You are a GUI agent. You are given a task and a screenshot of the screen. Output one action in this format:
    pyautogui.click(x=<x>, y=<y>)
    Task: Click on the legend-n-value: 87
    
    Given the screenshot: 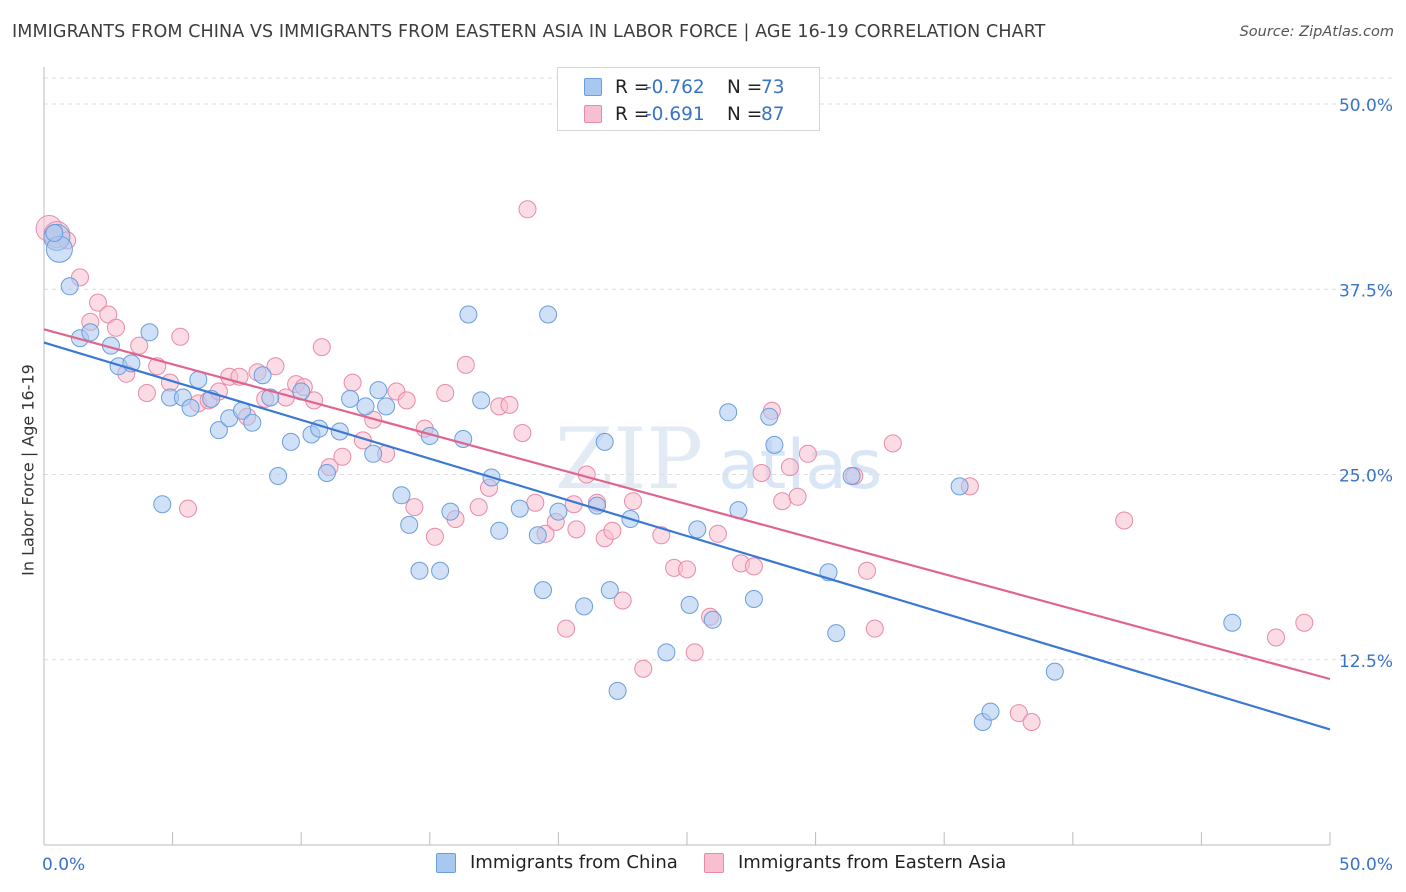 What is the action you would take?
    pyautogui.click(x=773, y=114)
    